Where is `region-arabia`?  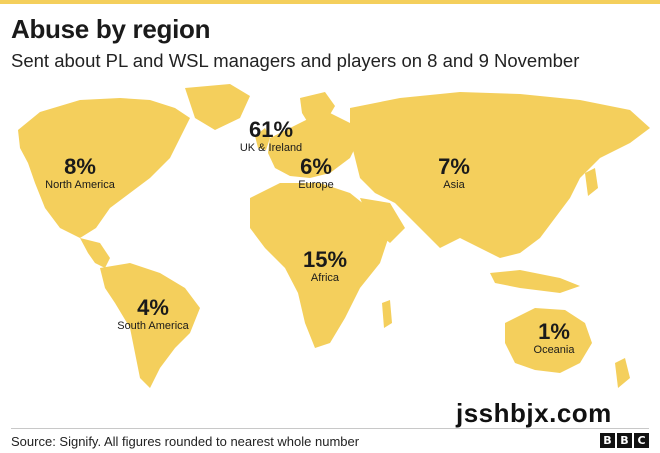
region-arabia is located at coordinates (382, 220).